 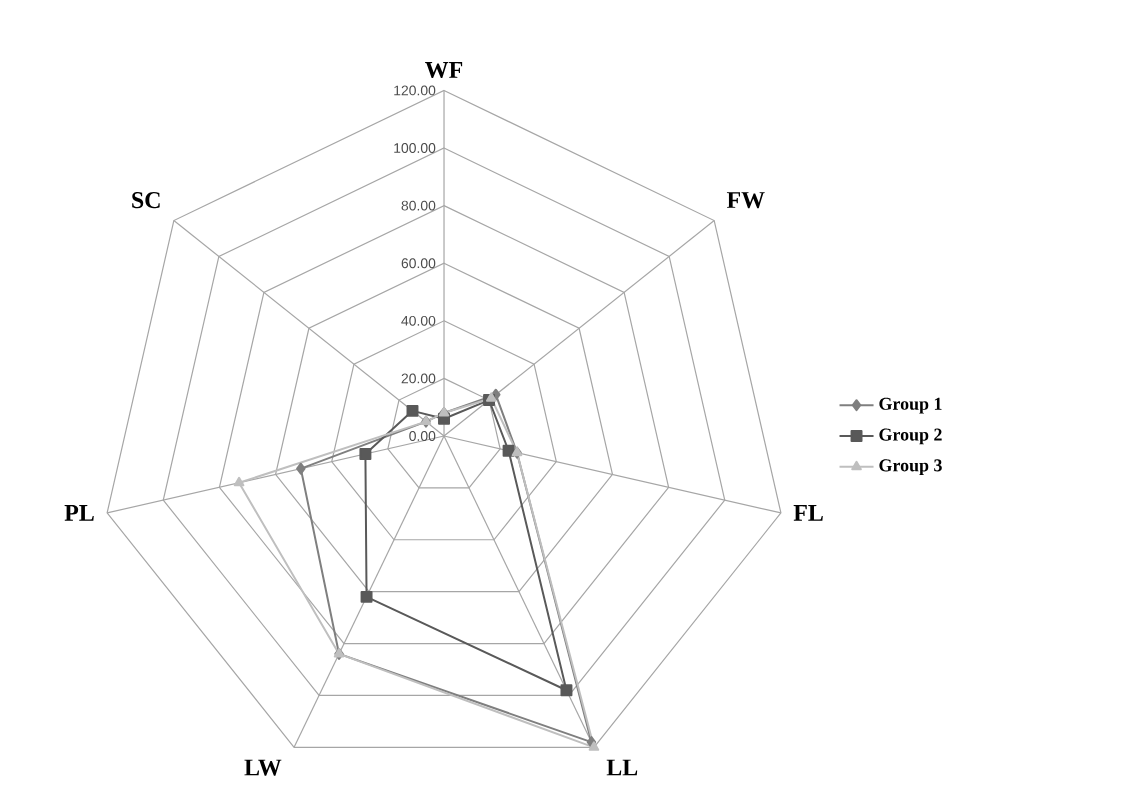 I want to click on legend-label: Group 2, so click(x=910, y=436).